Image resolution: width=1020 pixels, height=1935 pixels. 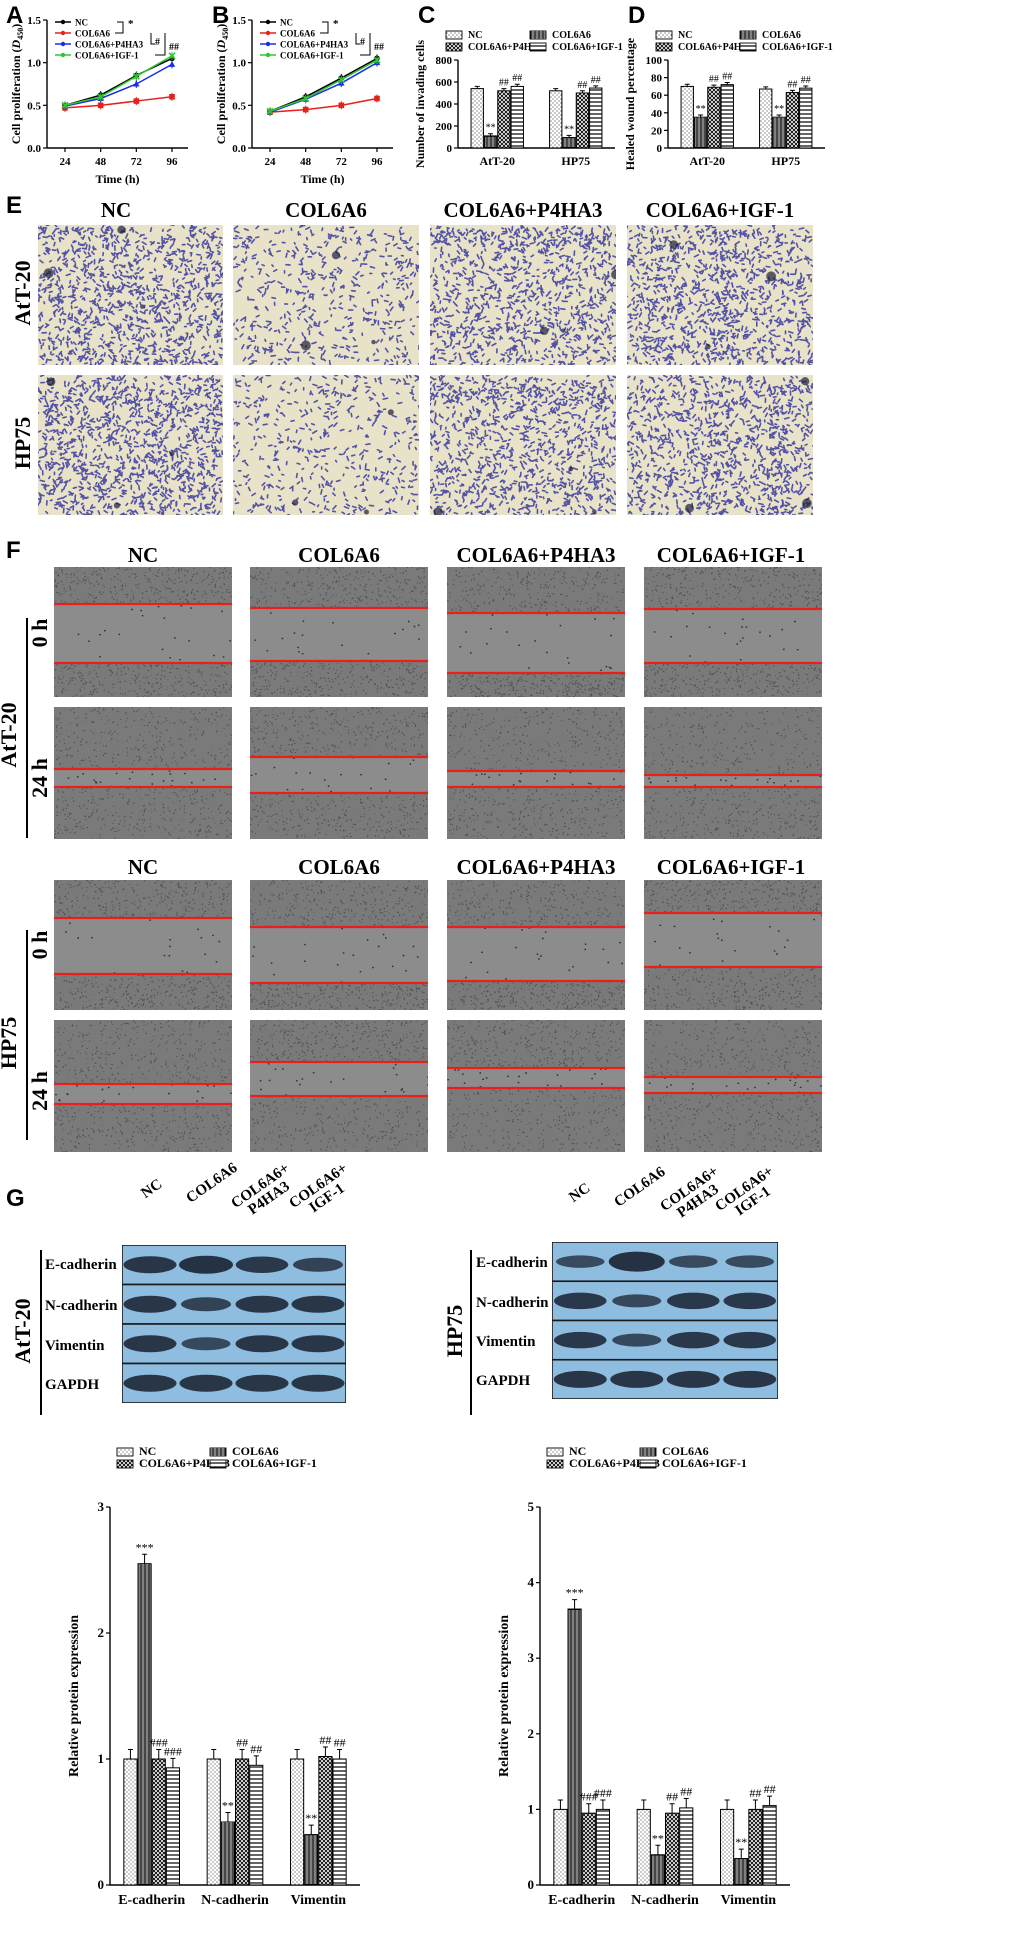 I want to click on chart-g2-ytick-label: 3, so click(x=531, y=1657).